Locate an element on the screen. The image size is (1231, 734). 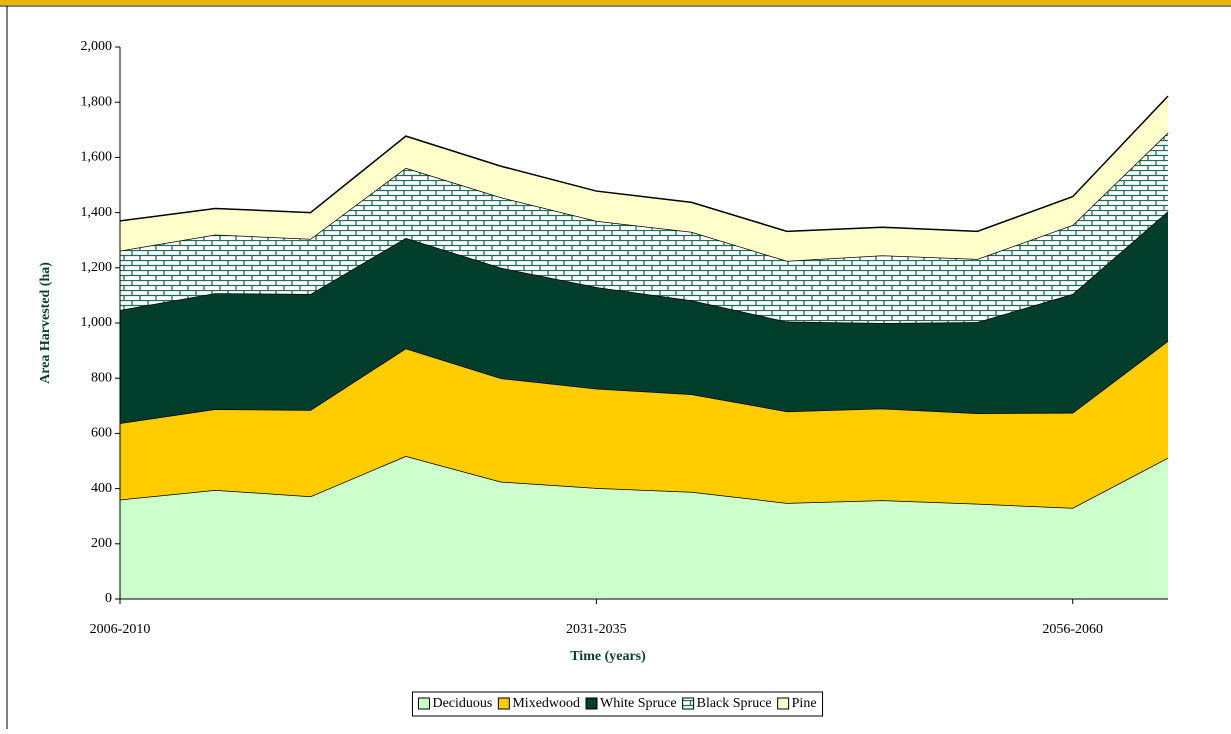
y-tick-label: 2,000 is located at coordinates (97, 46).